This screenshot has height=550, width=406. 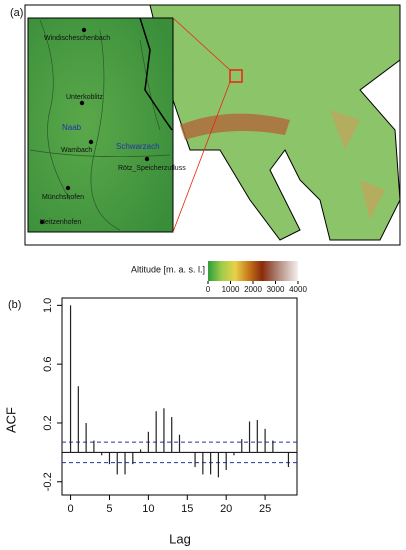 I want to click on colorbar-tick-label: 0, so click(x=208, y=289).